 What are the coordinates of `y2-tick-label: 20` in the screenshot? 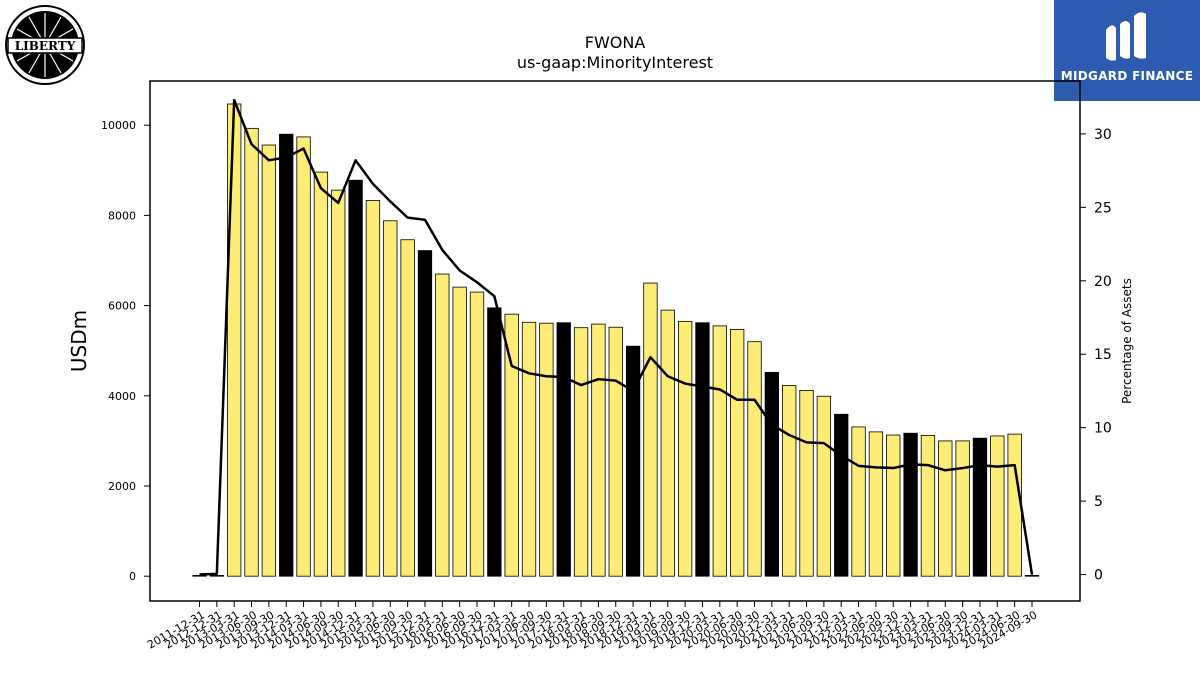 It's located at (1103, 282).